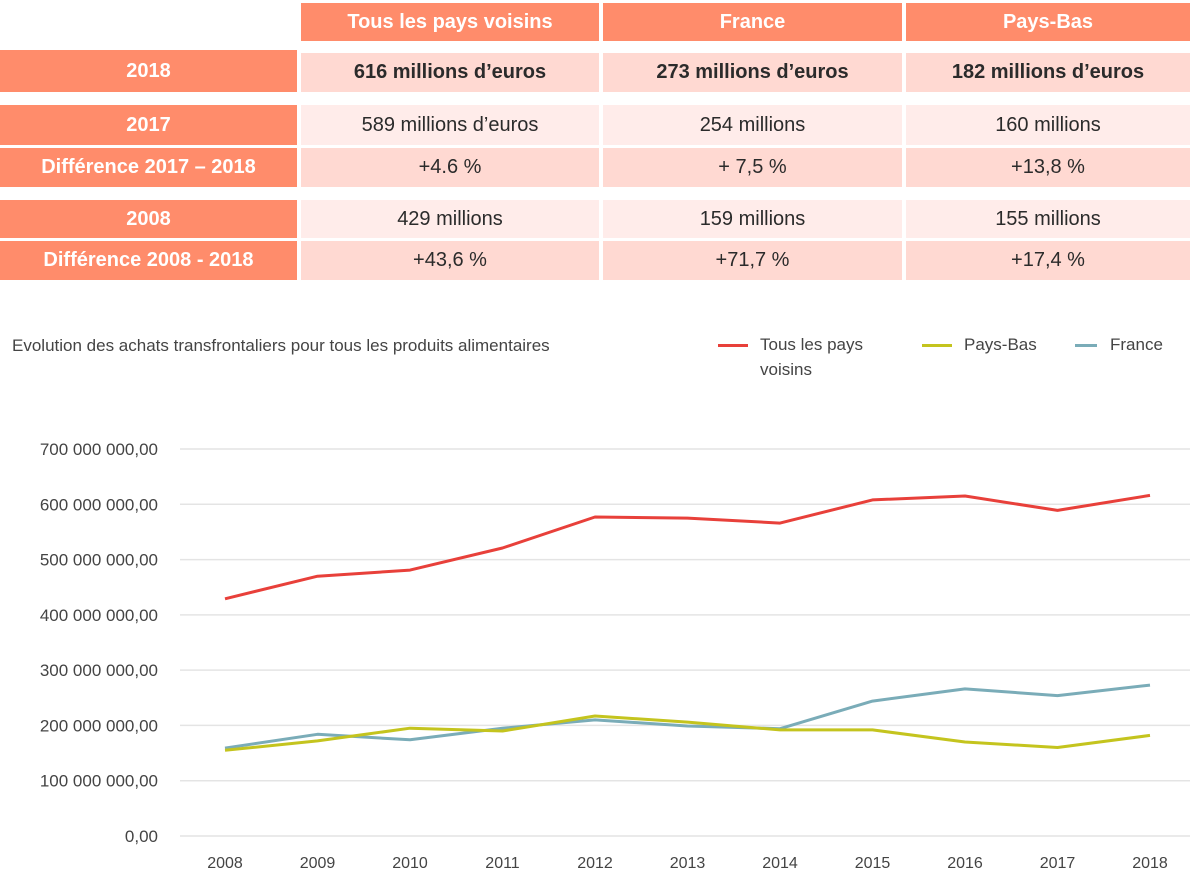  I want to click on row-label-2008: 2008, so click(148, 219).